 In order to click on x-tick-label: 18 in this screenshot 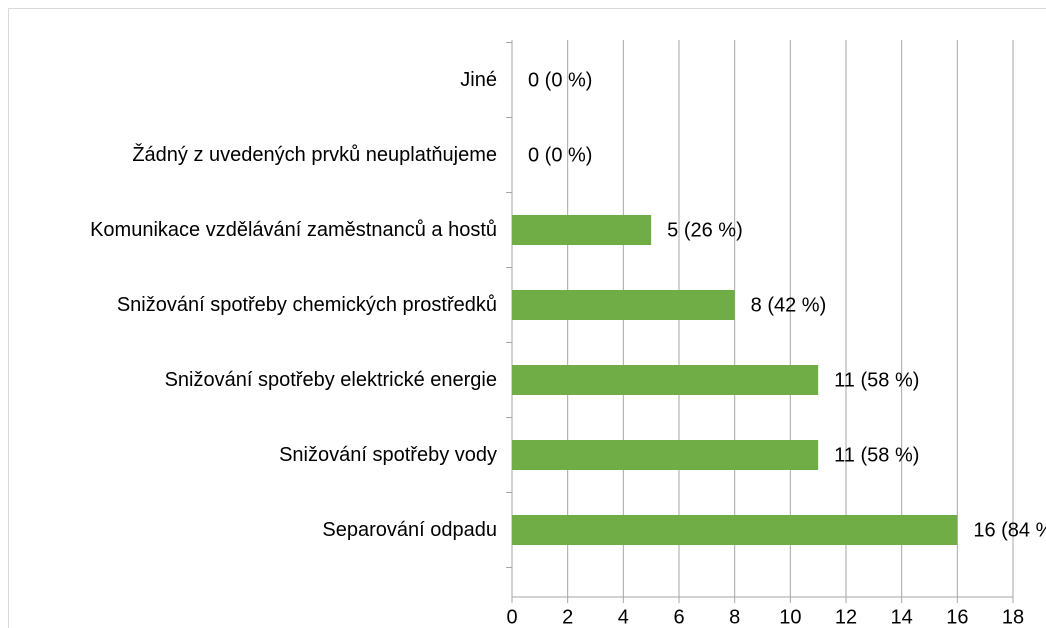, I will do `click(1013, 617)`.